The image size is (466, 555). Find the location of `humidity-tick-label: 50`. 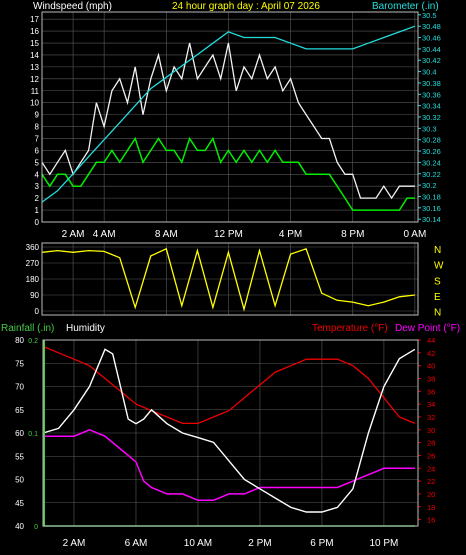

humidity-tick-label: 50 is located at coordinates (19, 480).